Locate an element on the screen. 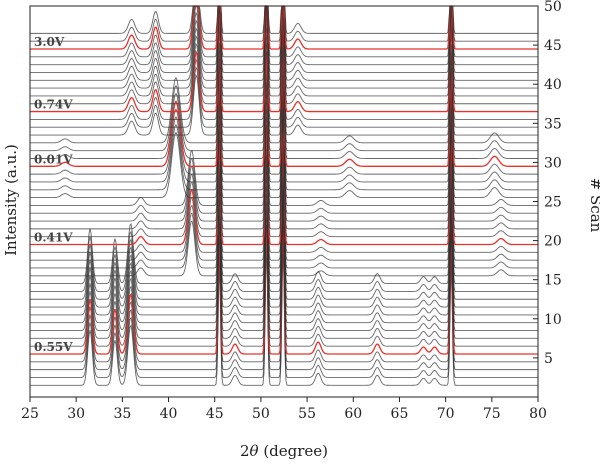 This screenshot has height=466, width=600. x-tick-label: 65 is located at coordinates (400, 414).